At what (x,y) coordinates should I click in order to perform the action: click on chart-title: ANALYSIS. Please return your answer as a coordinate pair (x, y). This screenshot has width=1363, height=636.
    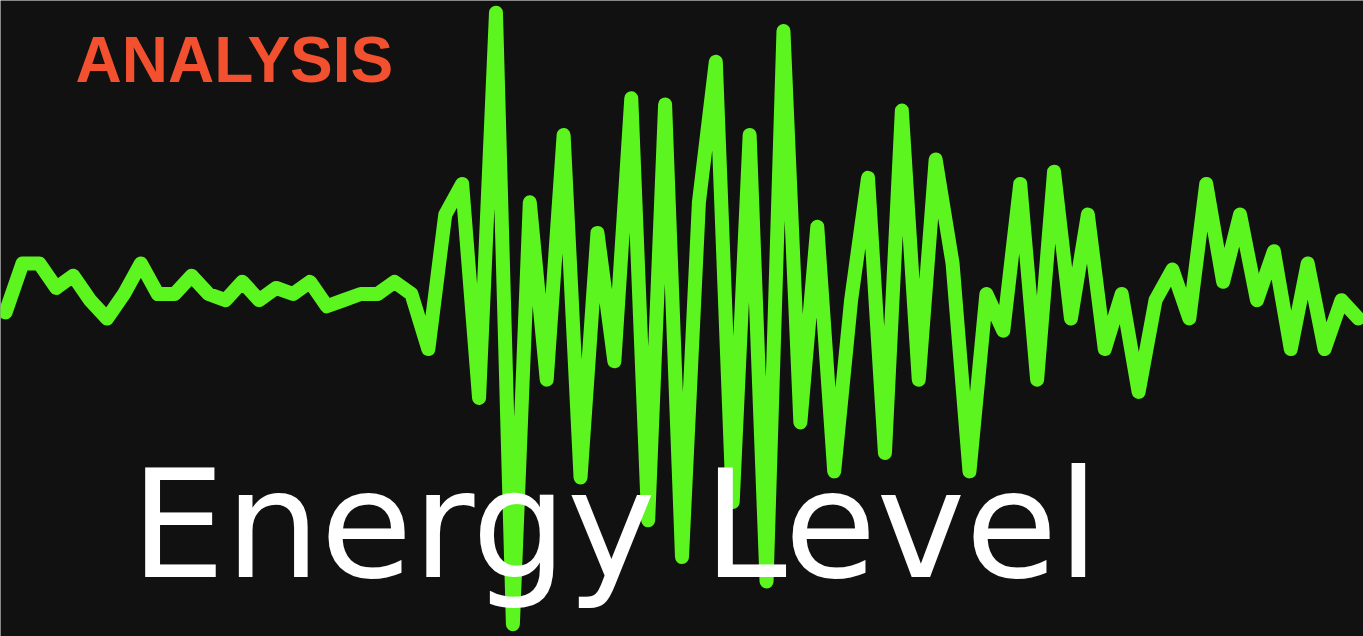
    Looking at the image, I should click on (234, 59).